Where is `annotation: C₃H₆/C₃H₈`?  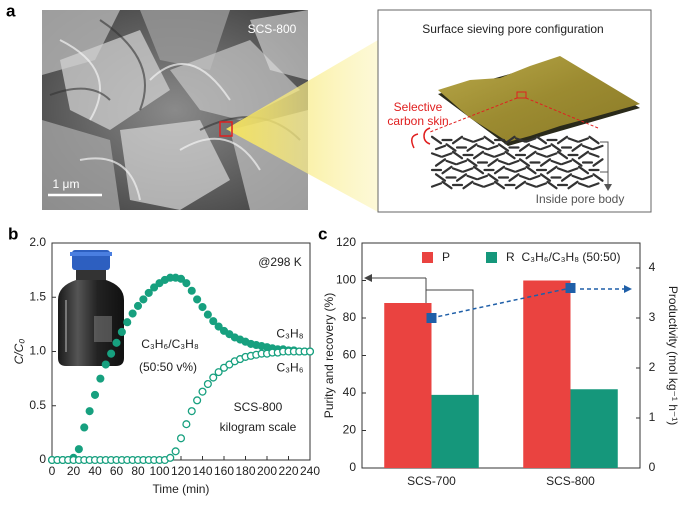
annotation: C₃H₆/C₃H₈ is located at coordinates (170, 344).